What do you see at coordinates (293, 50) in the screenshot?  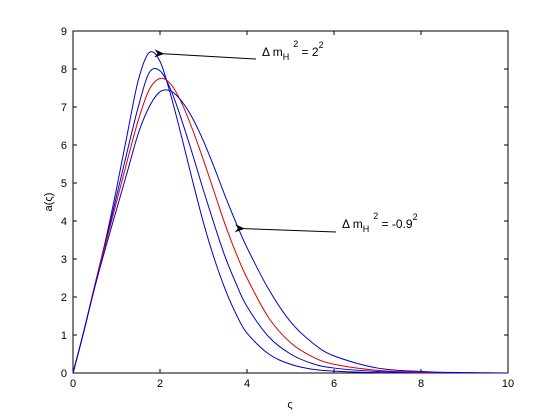 I see `annotation-label-upper: Δ mH2 = 22` at bounding box center [293, 50].